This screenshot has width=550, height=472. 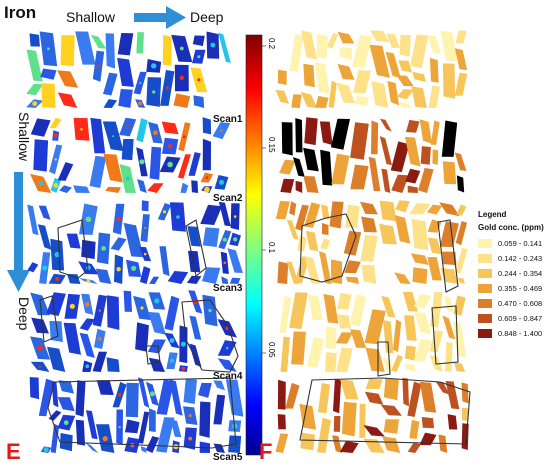 I want to click on scan-label-3: Scan3, so click(x=228, y=288).